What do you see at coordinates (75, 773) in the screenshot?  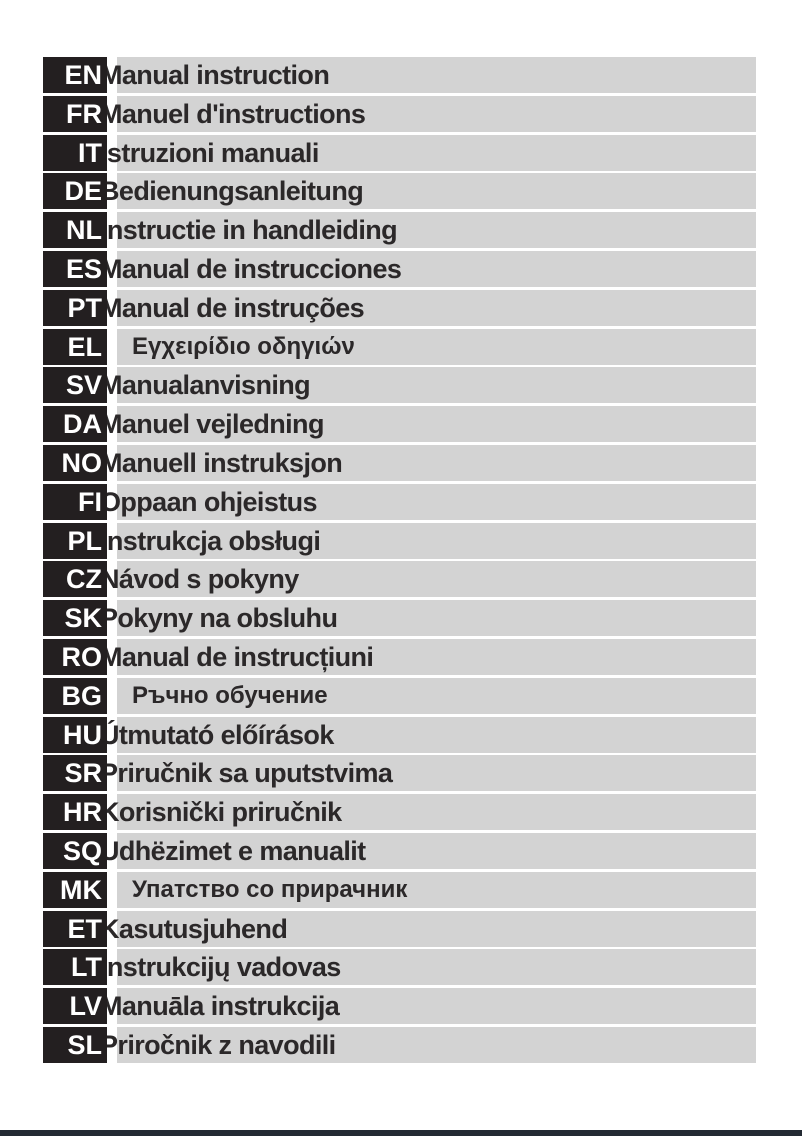 I see `language-code-badge: SR` at bounding box center [75, 773].